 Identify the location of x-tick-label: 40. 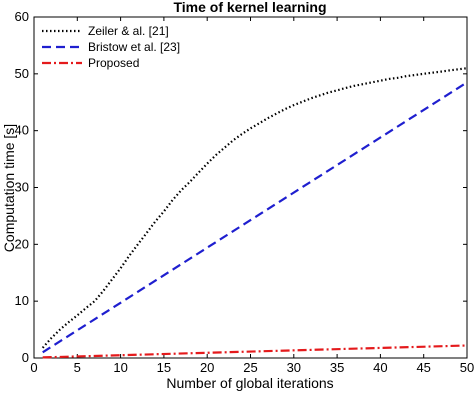
(380, 367).